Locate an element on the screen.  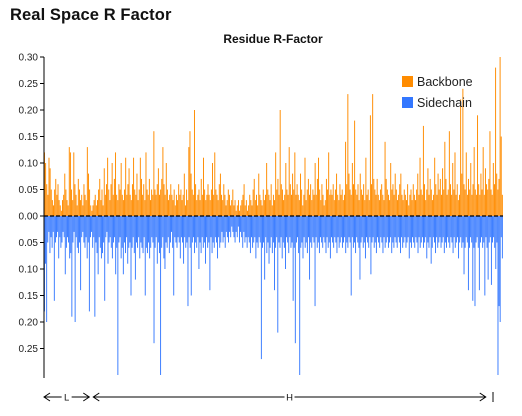
segment-label-bg is located at coordinates (289, 397).